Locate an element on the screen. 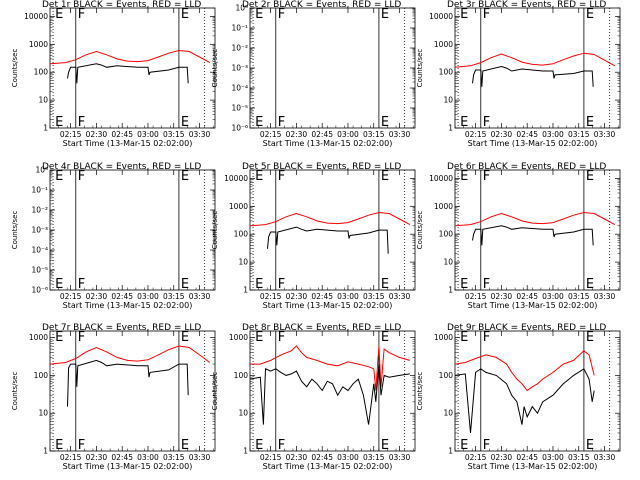 The width and height of the screenshot is (640, 480). y-tick-label: 10⁻⁴ is located at coordinates (39, 250).